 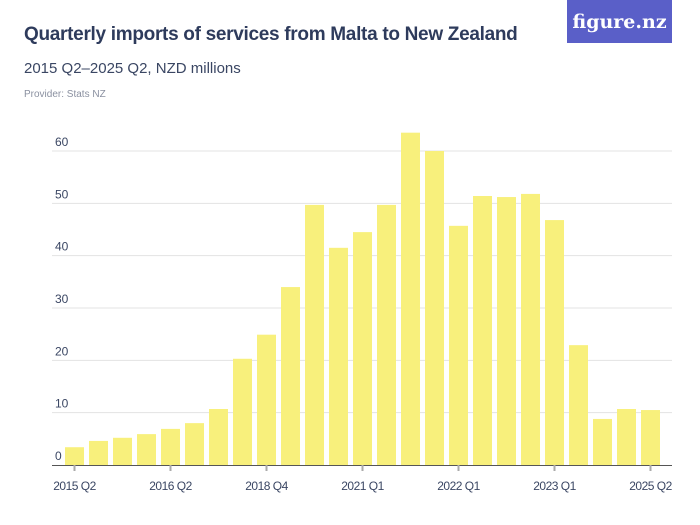 What do you see at coordinates (62, 299) in the screenshot?
I see `y-tick-label: 30` at bounding box center [62, 299].